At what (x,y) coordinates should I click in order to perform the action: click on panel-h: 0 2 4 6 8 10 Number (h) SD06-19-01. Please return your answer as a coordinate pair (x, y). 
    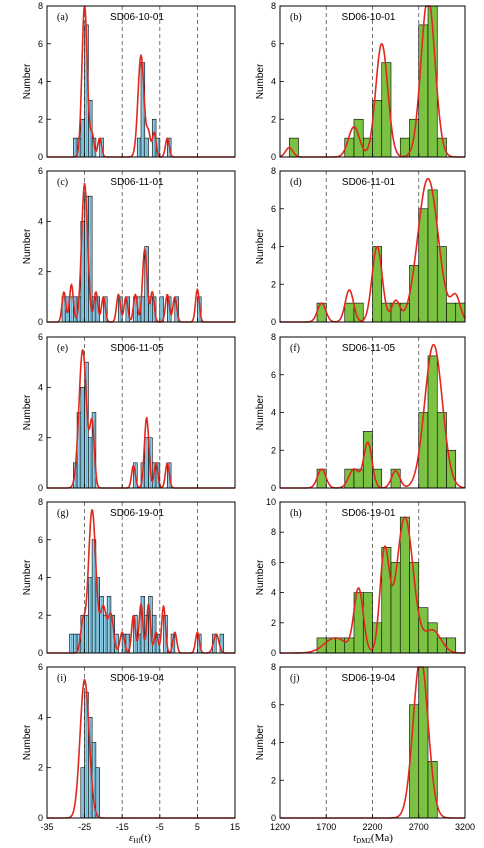
    Looking at the image, I should click on (360, 577).